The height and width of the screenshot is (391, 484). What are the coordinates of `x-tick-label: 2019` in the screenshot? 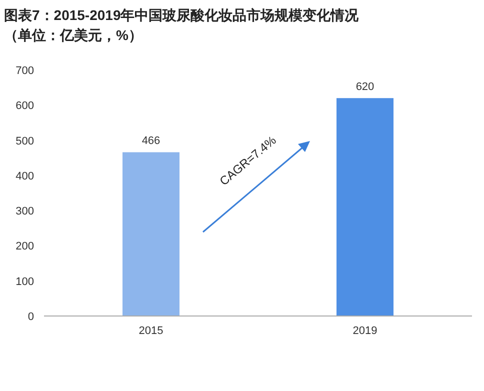 It's located at (365, 331).